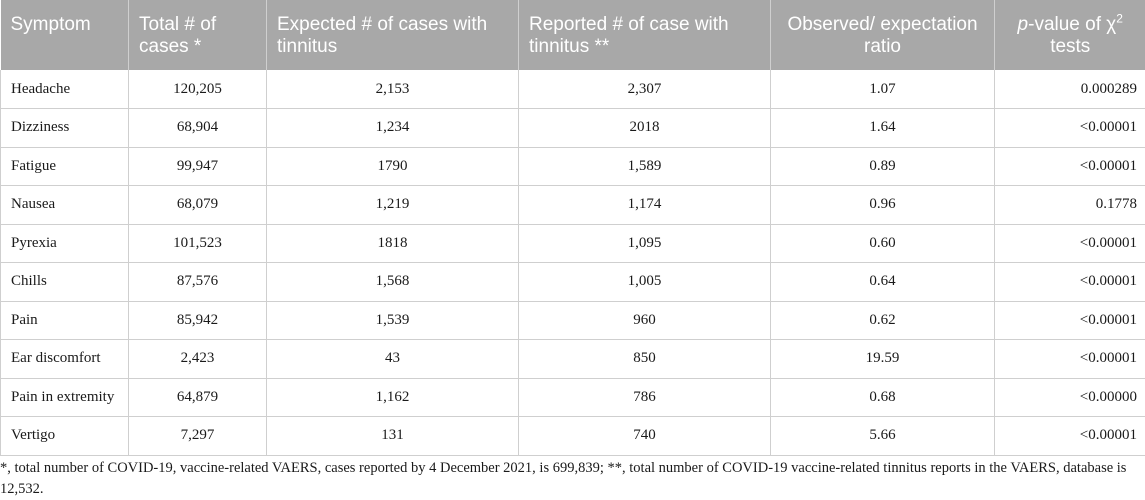 The width and height of the screenshot is (1145, 500). Describe the element at coordinates (65, 320) in the screenshot. I see `cell-symptom: Pain` at that location.